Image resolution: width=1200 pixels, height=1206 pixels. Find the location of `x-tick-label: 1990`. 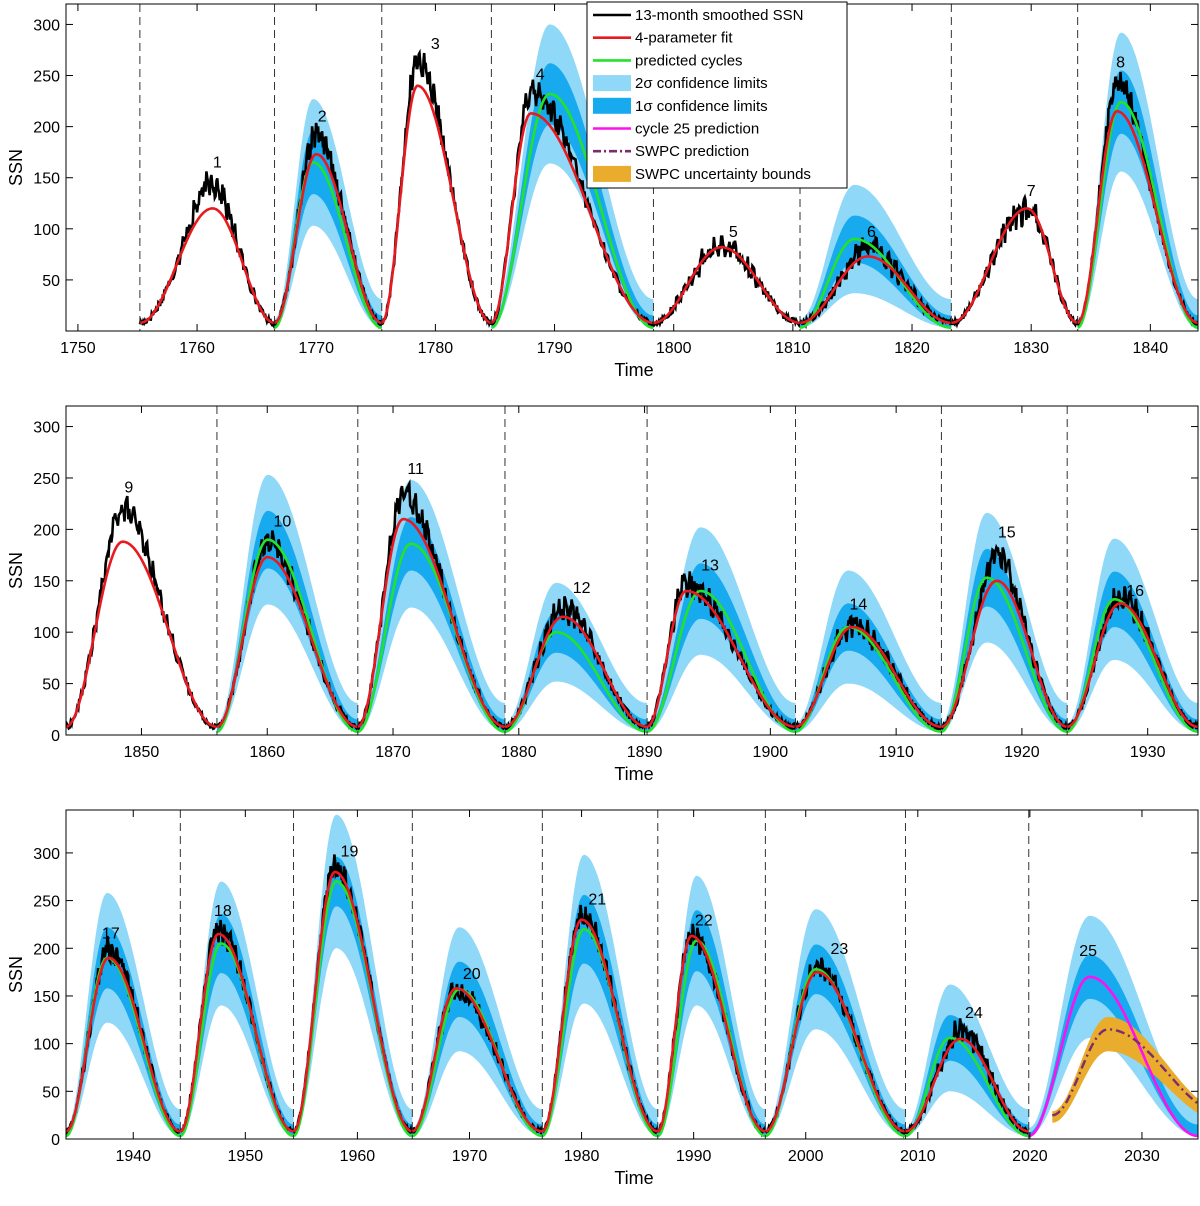

x-tick-label: 1990 is located at coordinates (694, 1156).